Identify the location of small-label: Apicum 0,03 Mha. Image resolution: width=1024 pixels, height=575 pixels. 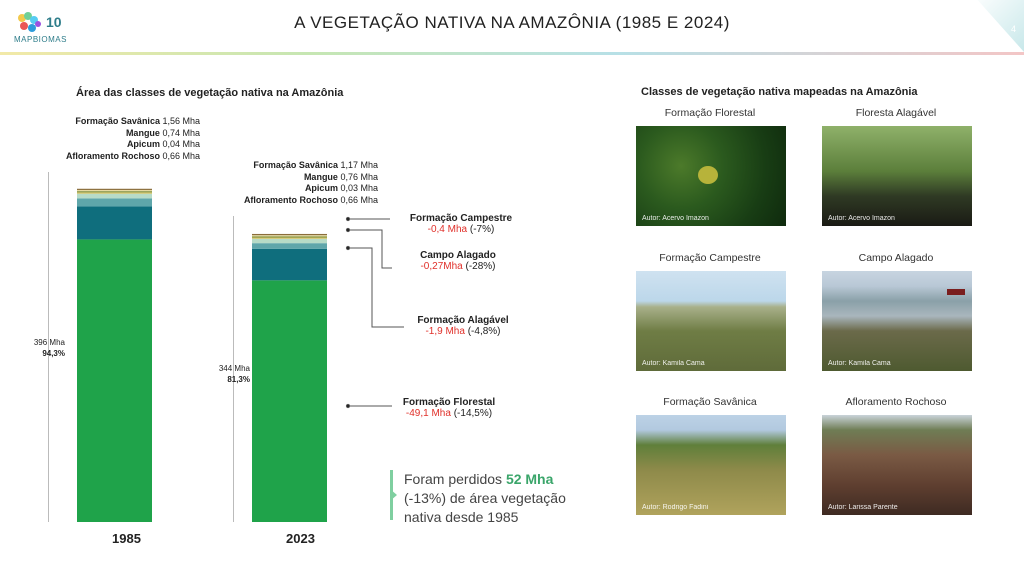
(341, 188).